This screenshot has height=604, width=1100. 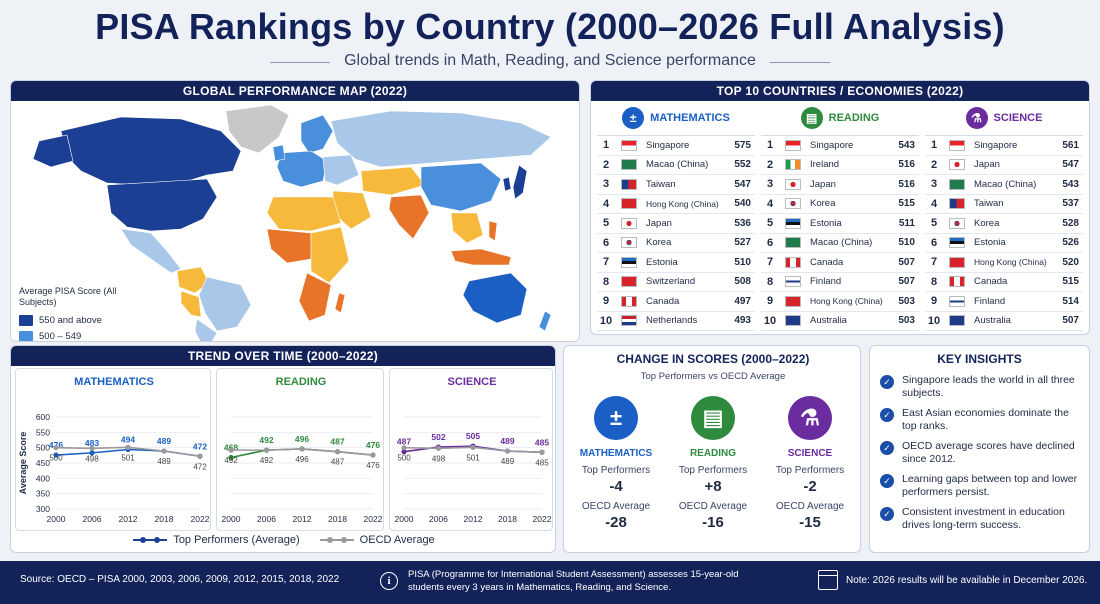 What do you see at coordinates (373, 465) in the screenshot?
I see `data-label: 476` at bounding box center [373, 465].